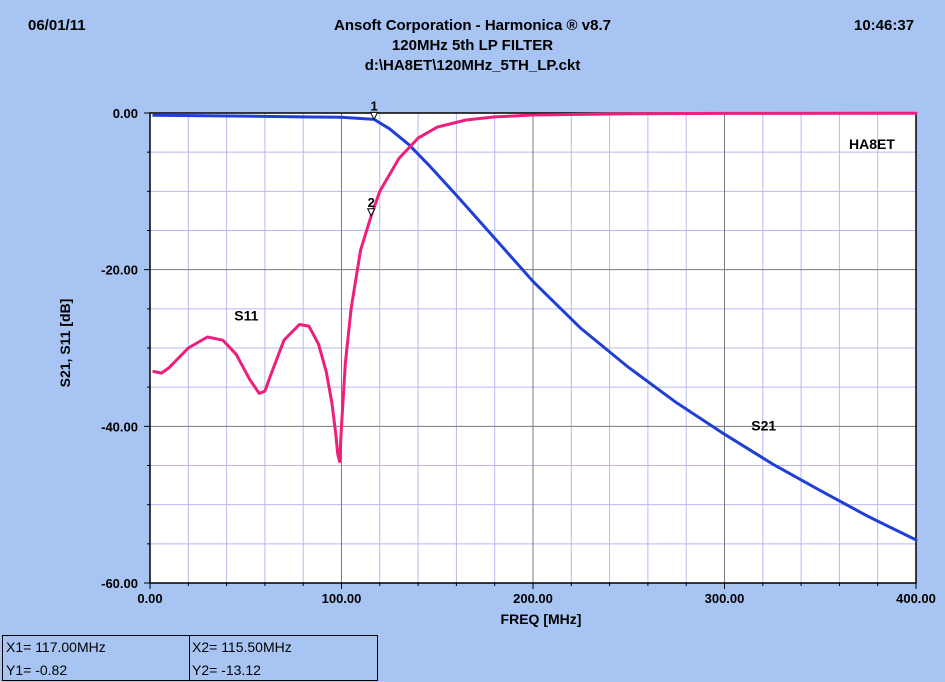 The image size is (945, 682). I want to click on y-axis-label: S21, S11 [dB], so click(65, 343).